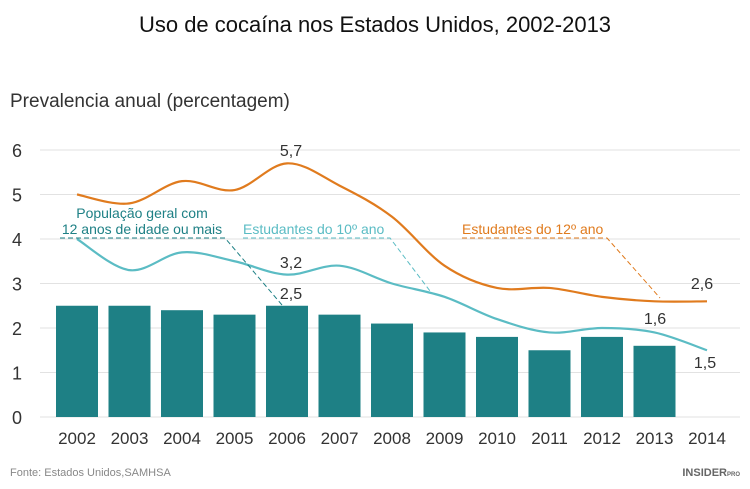 The height and width of the screenshot is (489, 750). I want to click on x-tick-label: 2014, so click(707, 438).